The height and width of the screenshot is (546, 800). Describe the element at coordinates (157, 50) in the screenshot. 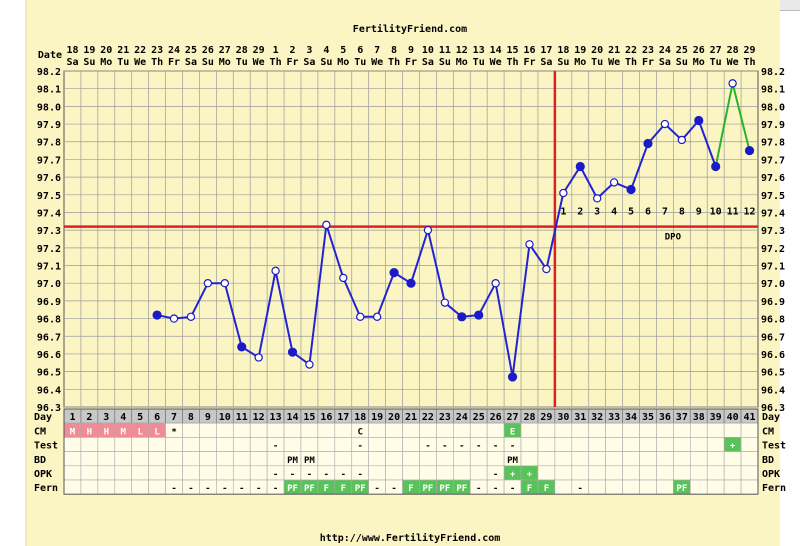

I see `date-label: 23` at that location.